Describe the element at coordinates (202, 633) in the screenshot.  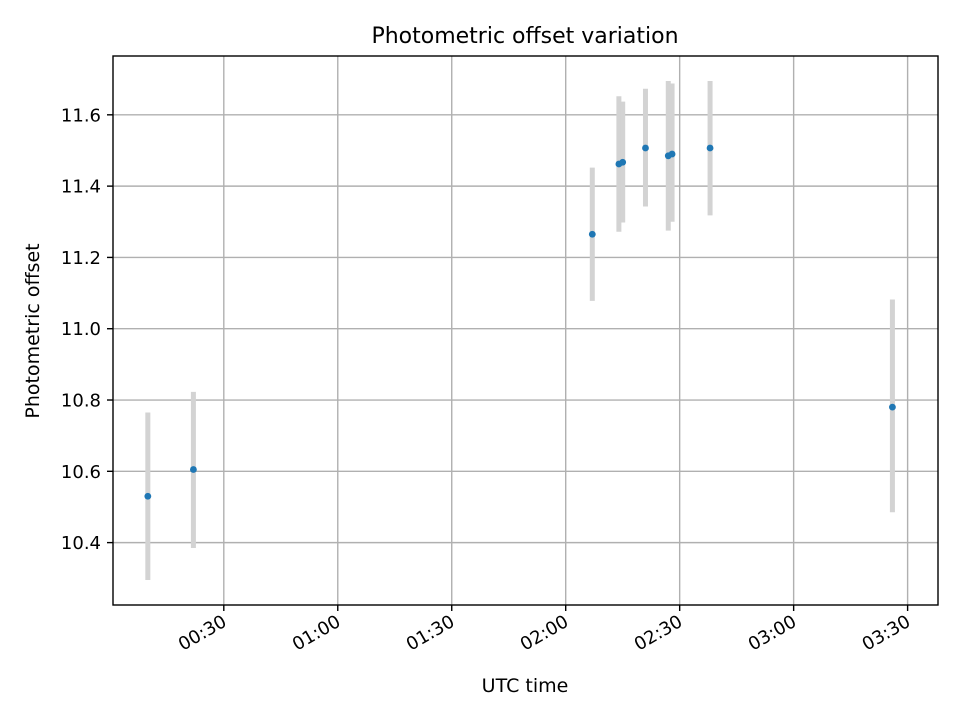
I see `x-tick-label: 00:30` at that location.